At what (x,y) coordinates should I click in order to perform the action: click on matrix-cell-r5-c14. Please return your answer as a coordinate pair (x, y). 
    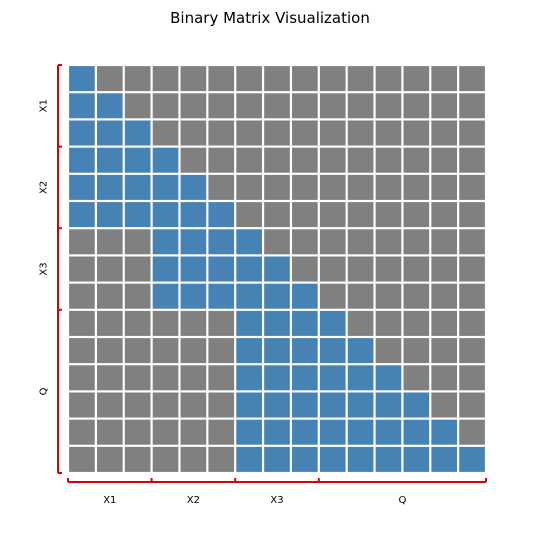
    Looking at the image, I should click on (472, 215).